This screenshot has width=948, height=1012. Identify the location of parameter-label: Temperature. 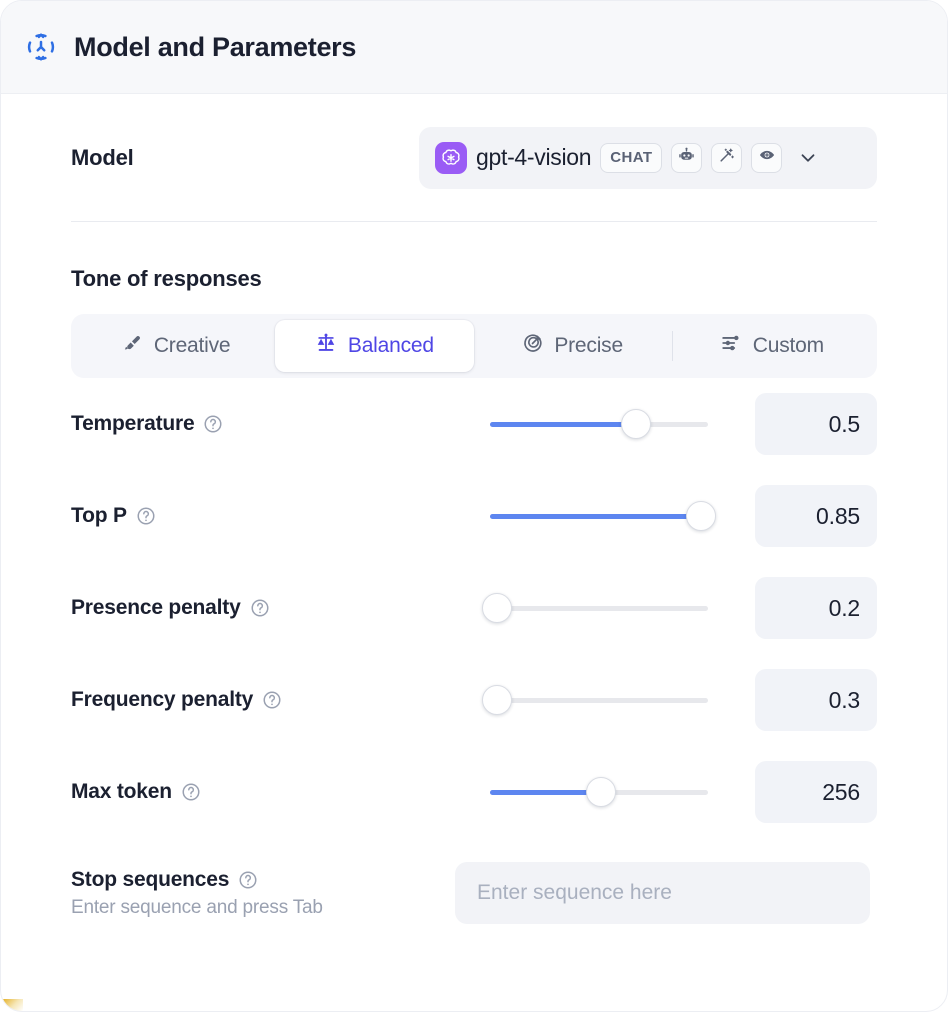
(133, 423).